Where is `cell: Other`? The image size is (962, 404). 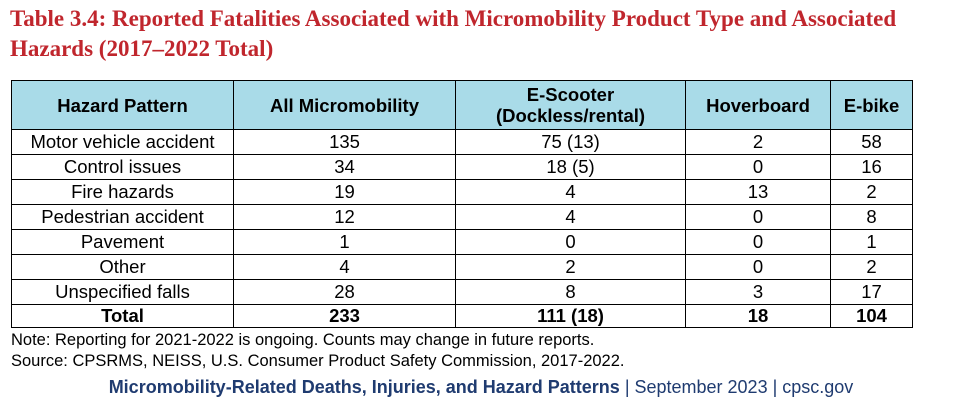 cell: Other is located at coordinates (122, 267).